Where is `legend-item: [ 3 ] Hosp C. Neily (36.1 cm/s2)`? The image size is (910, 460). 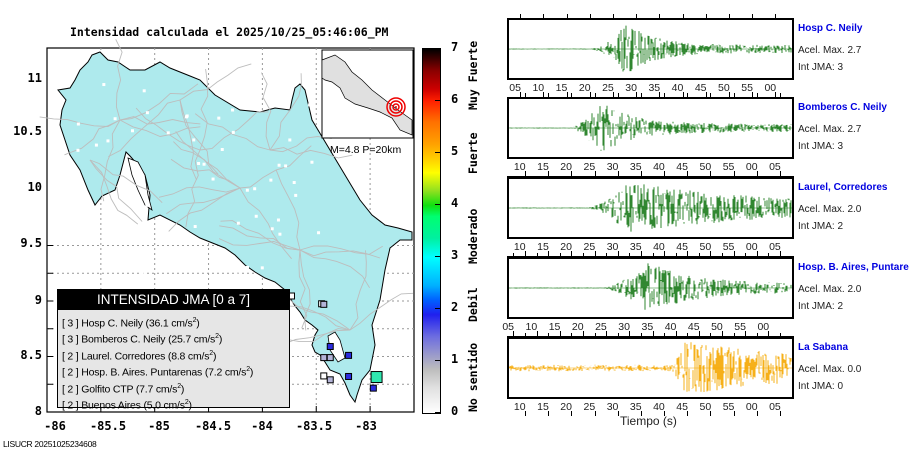
legend-item: [ 3 ] Hosp C. Neily (36.1 cm/s2) is located at coordinates (173, 321).